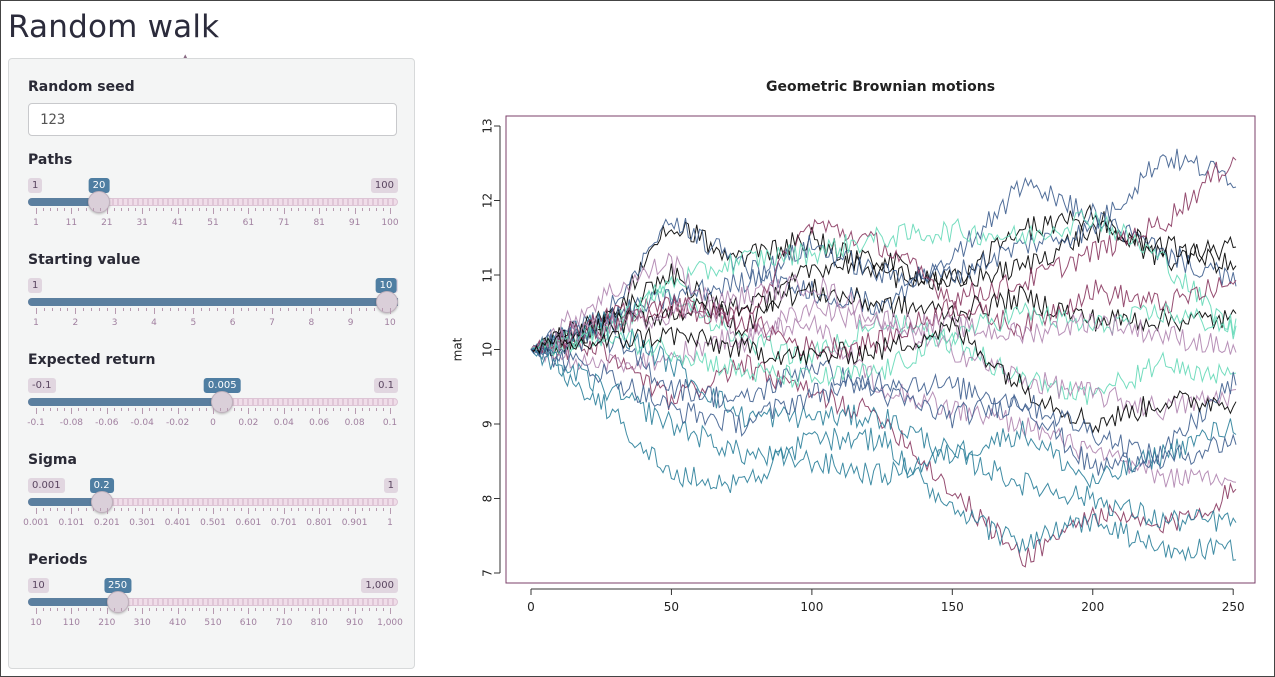 This screenshot has height=677, width=1275. What do you see at coordinates (52, 460) in the screenshot?
I see `slider-label-sigma: Sigma` at bounding box center [52, 460].